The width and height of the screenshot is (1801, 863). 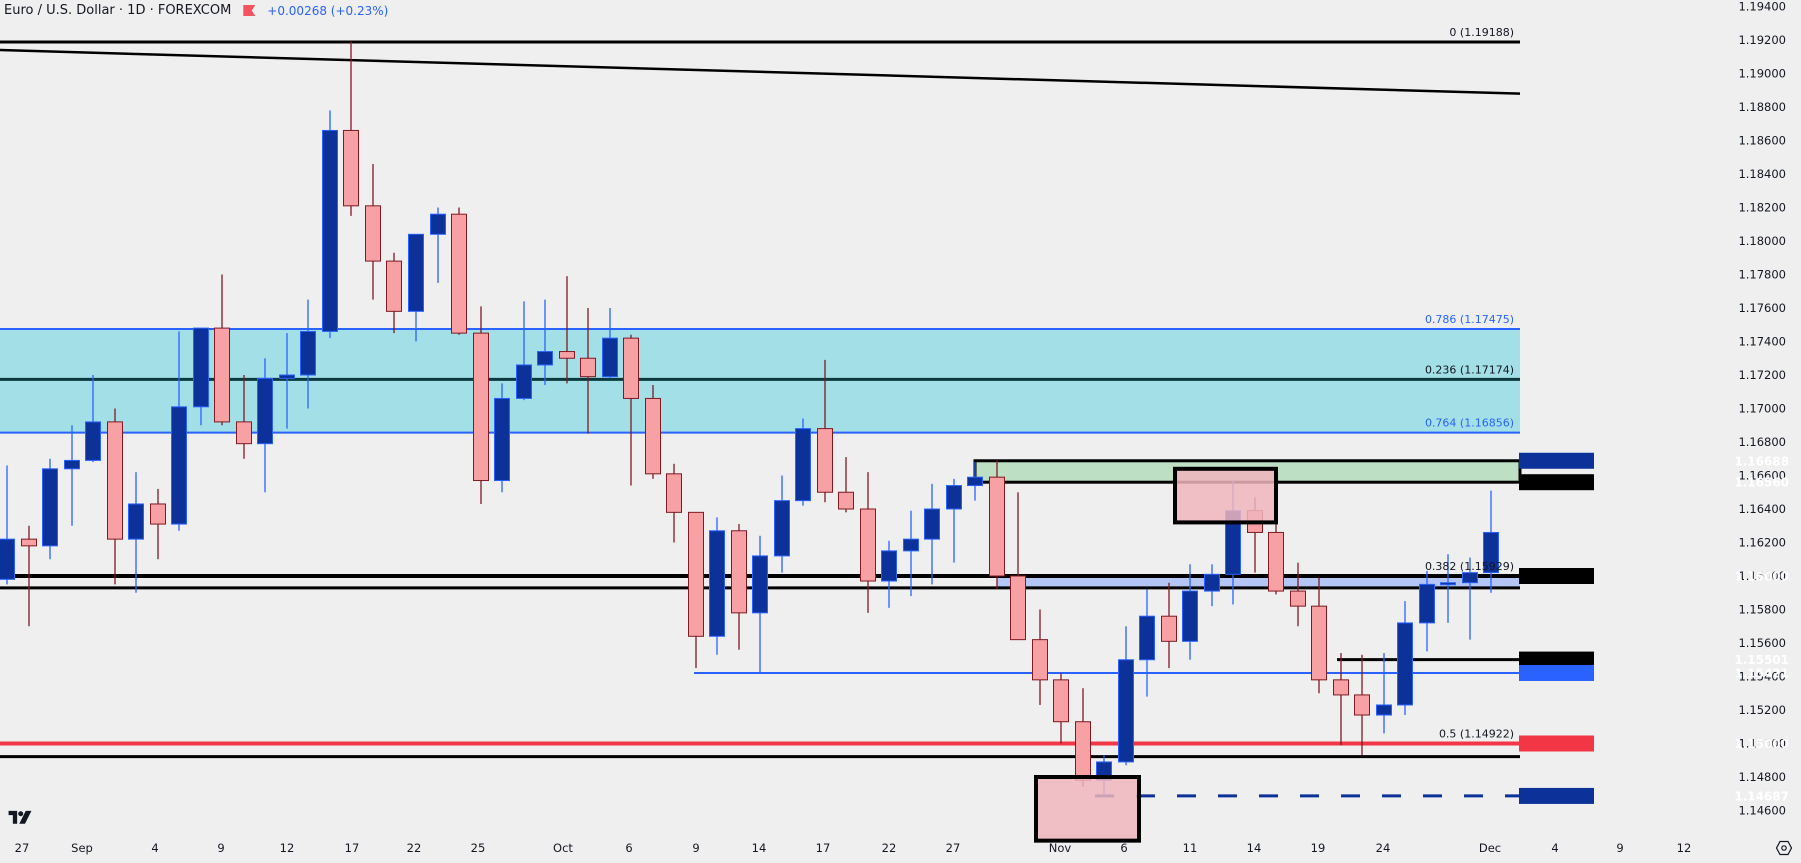 What do you see at coordinates (1762, 174) in the screenshot?
I see `price-tick: 1.18400` at bounding box center [1762, 174].